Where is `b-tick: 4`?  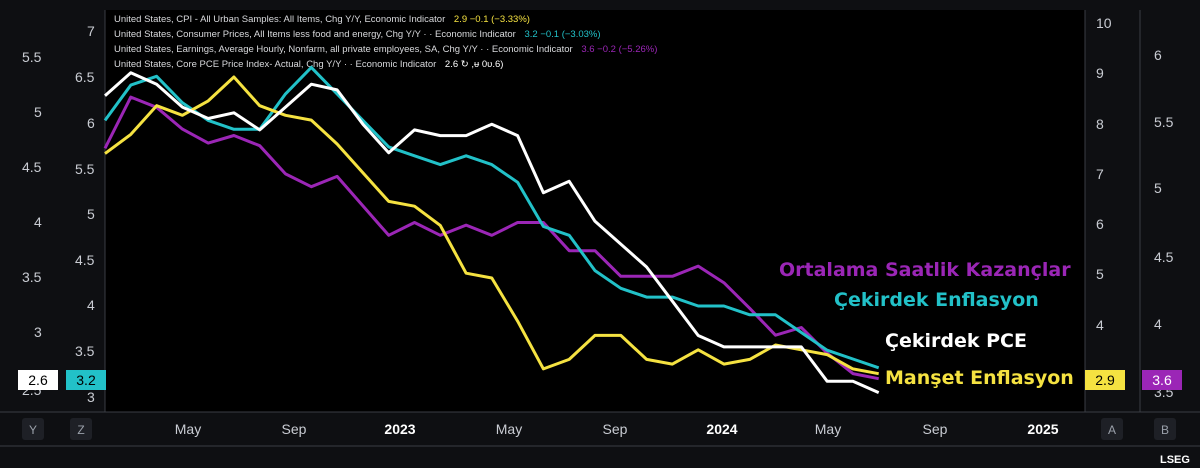 b-tick: 4 is located at coordinates (1158, 324).